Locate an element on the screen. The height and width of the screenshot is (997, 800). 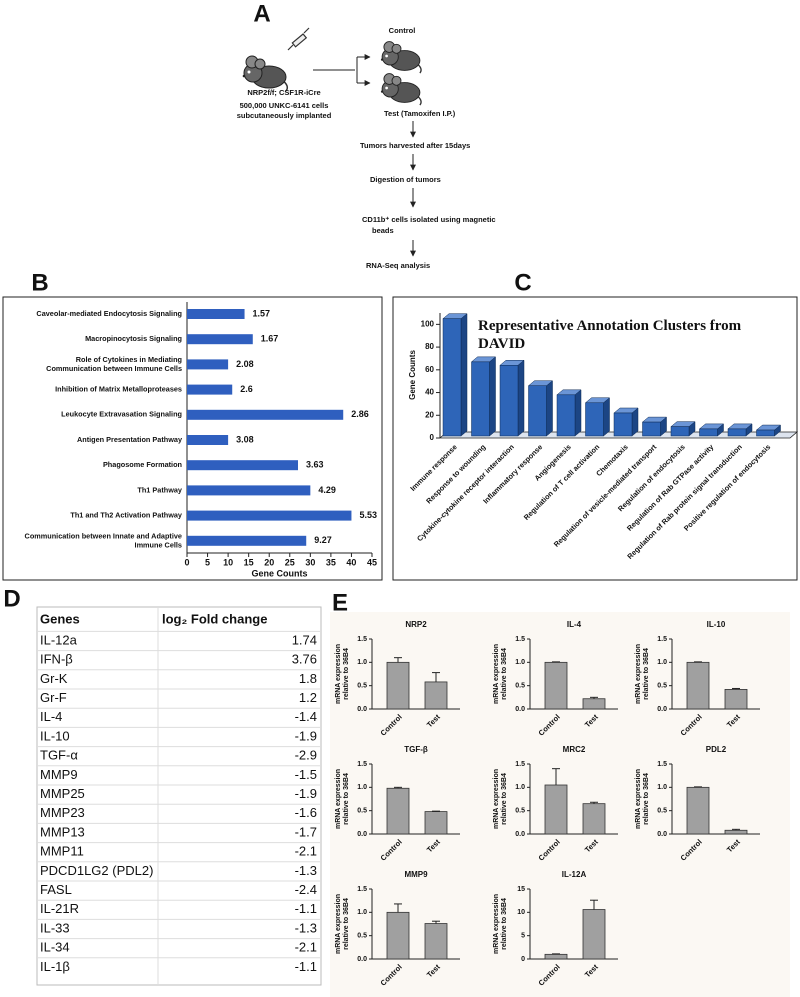
category-label: Leukocyte Extravasation Signaling is located at coordinates (121, 414).